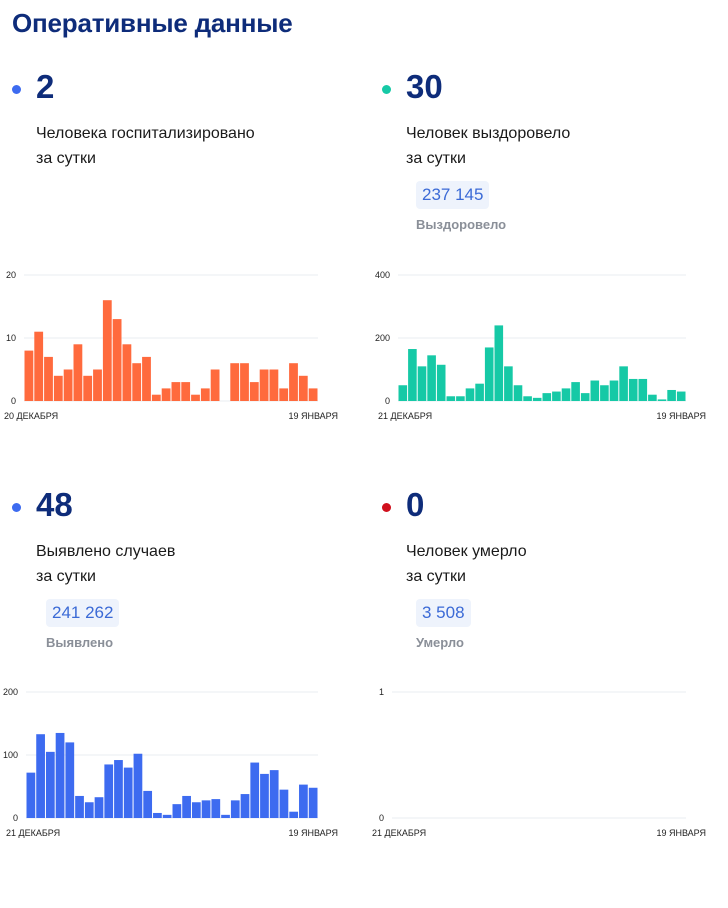  Describe the element at coordinates (80, 642) in the screenshot. I see `detected-total-label: Выявлено` at that location.